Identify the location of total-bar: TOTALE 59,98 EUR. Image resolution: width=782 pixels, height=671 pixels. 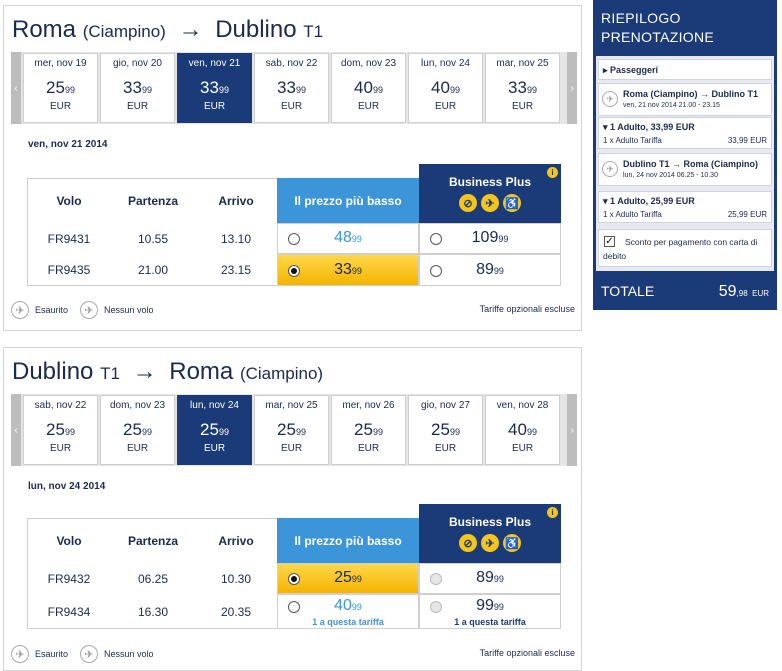
(685, 291).